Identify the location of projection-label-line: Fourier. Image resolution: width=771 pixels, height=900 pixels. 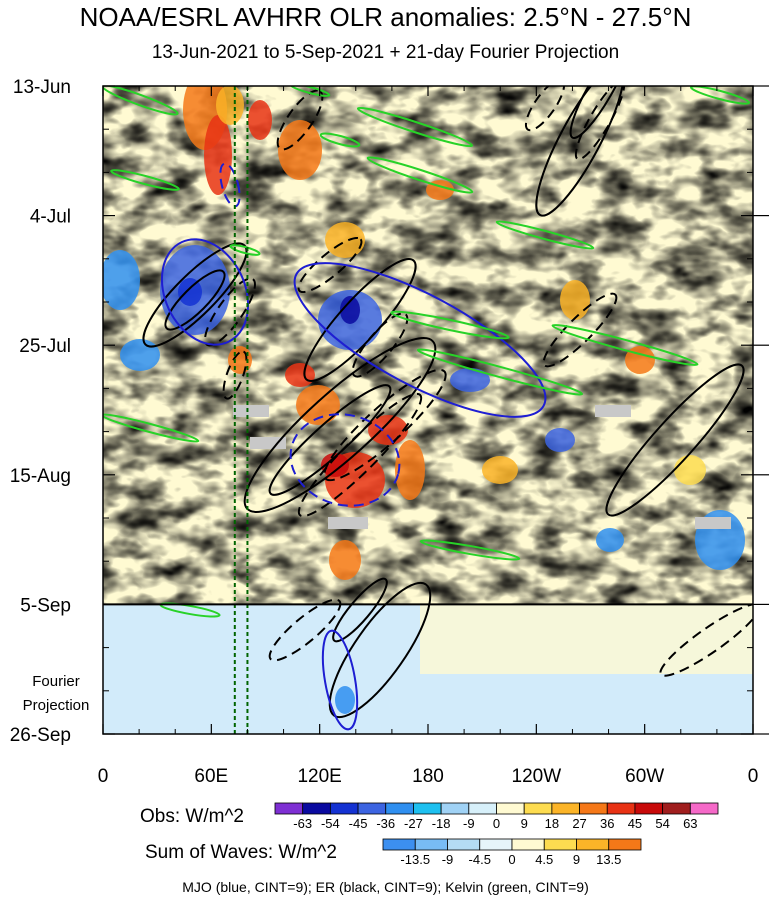
(56, 681).